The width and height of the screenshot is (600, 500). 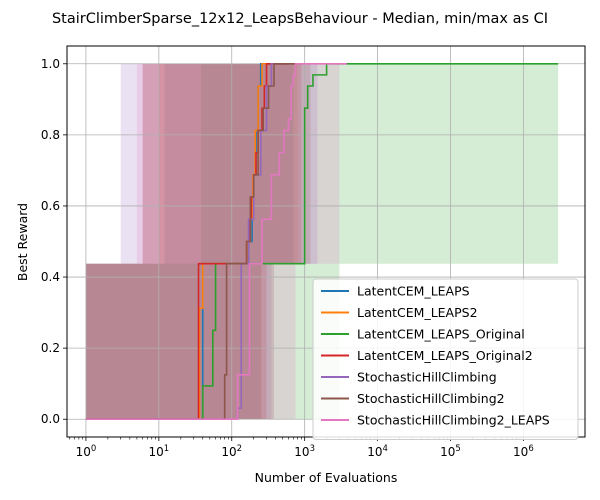 I want to click on legend-label-latentcem-leaps: LatentCEM_LEAPS, so click(x=413, y=291).